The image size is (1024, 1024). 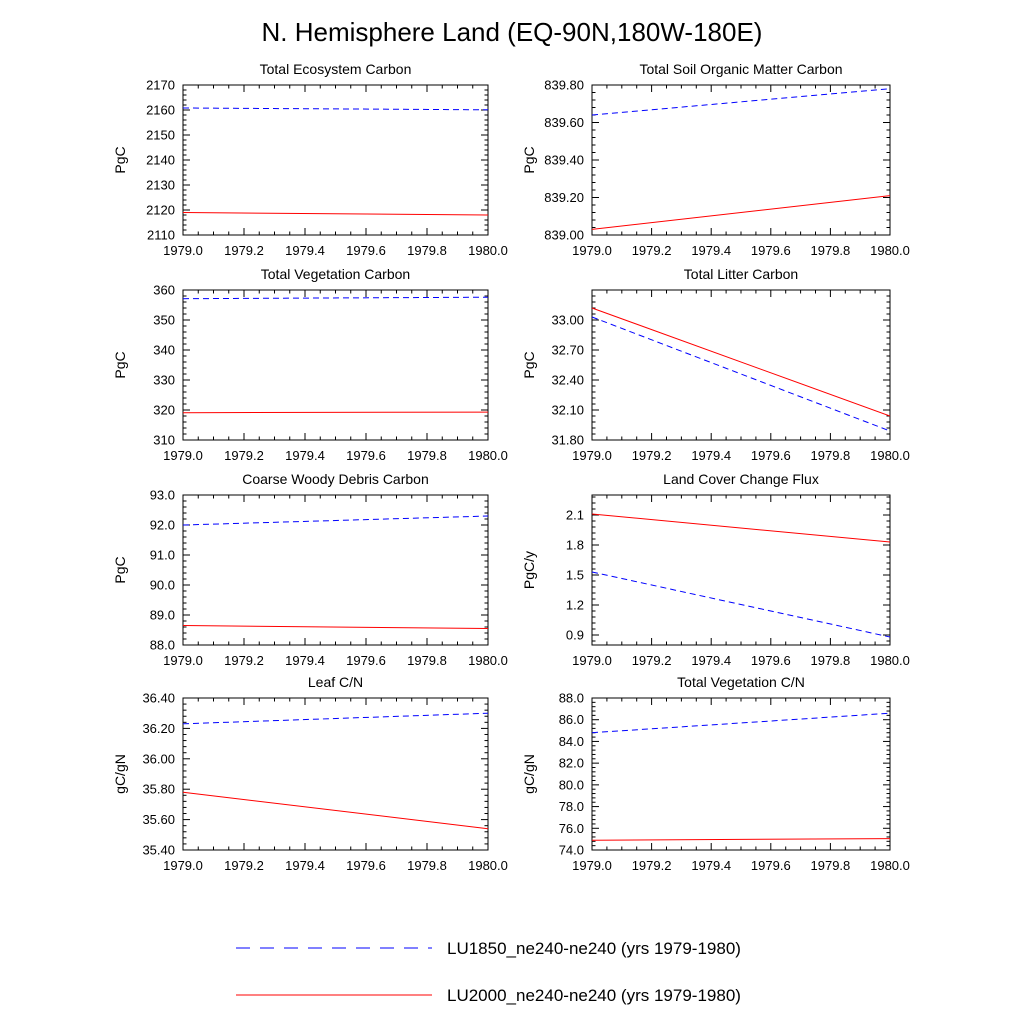 I want to click on panel-title: Coarse Woody Debris Carbon, so click(x=335, y=479).